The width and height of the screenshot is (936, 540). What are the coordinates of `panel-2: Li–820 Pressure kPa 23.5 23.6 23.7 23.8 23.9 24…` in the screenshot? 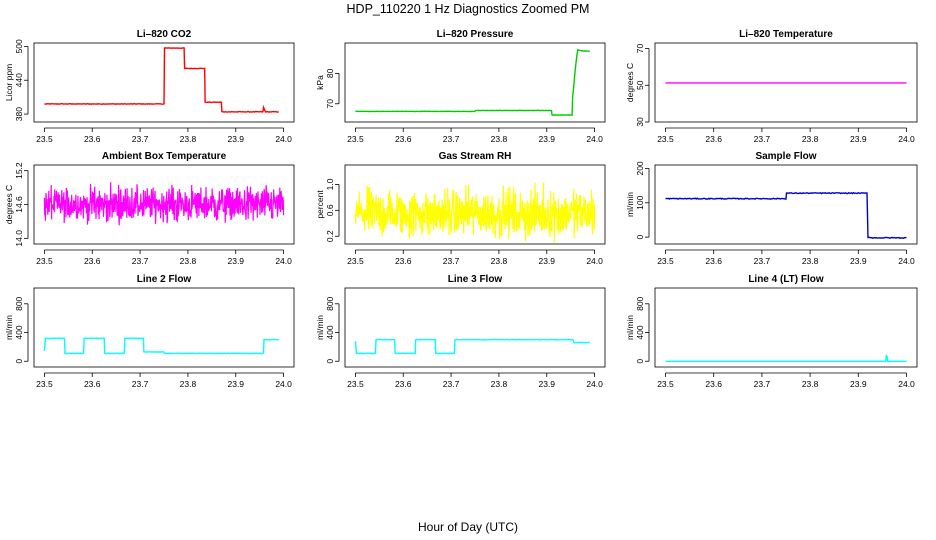 It's located at (460, 86).